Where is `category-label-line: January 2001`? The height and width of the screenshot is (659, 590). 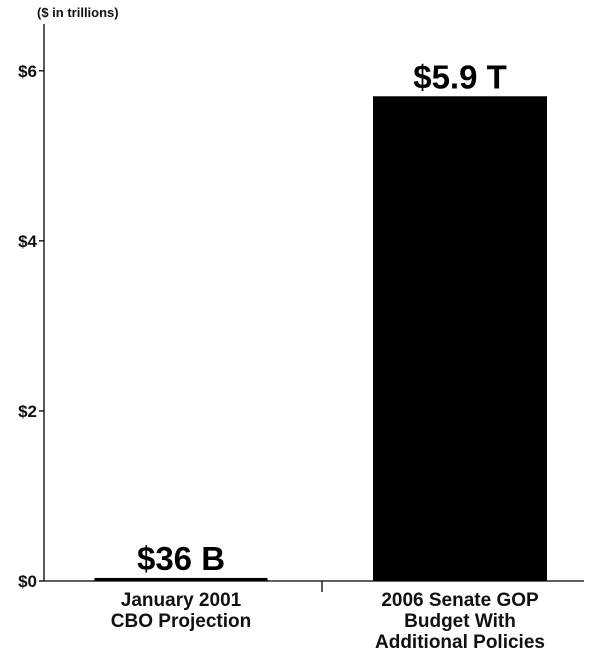 category-label-line: January 2001 is located at coordinates (181, 600).